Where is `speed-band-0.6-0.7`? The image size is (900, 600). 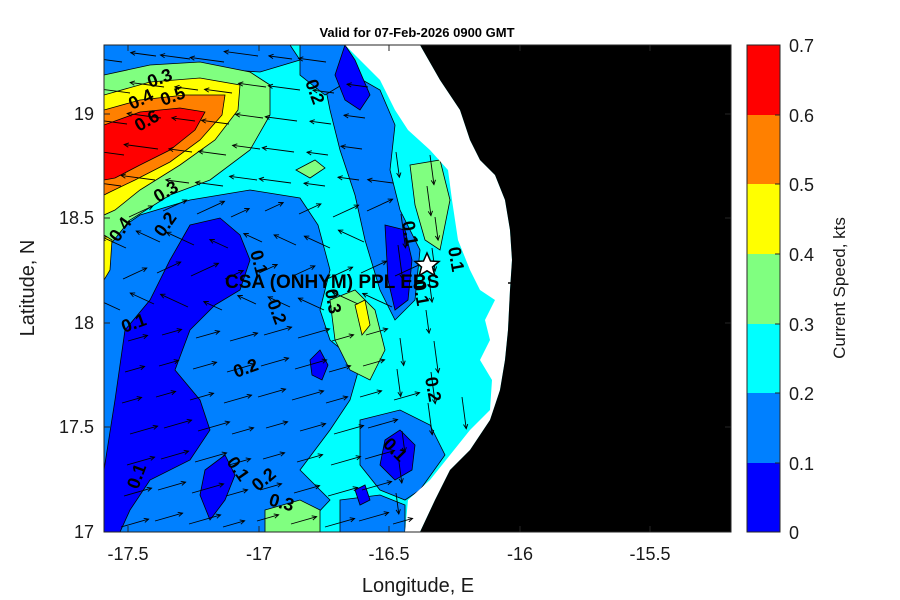
speed-band-0.6-0.7 is located at coordinates (155, 144).